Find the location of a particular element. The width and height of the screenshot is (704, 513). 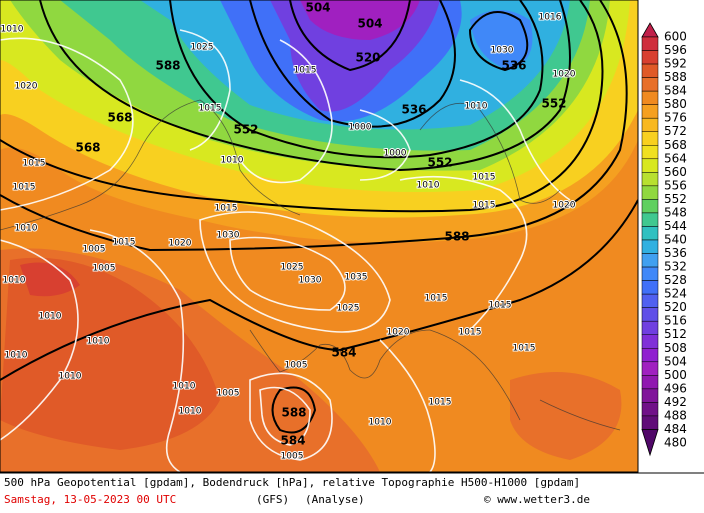

colorbar-label: 580 is located at coordinates (675, 104).